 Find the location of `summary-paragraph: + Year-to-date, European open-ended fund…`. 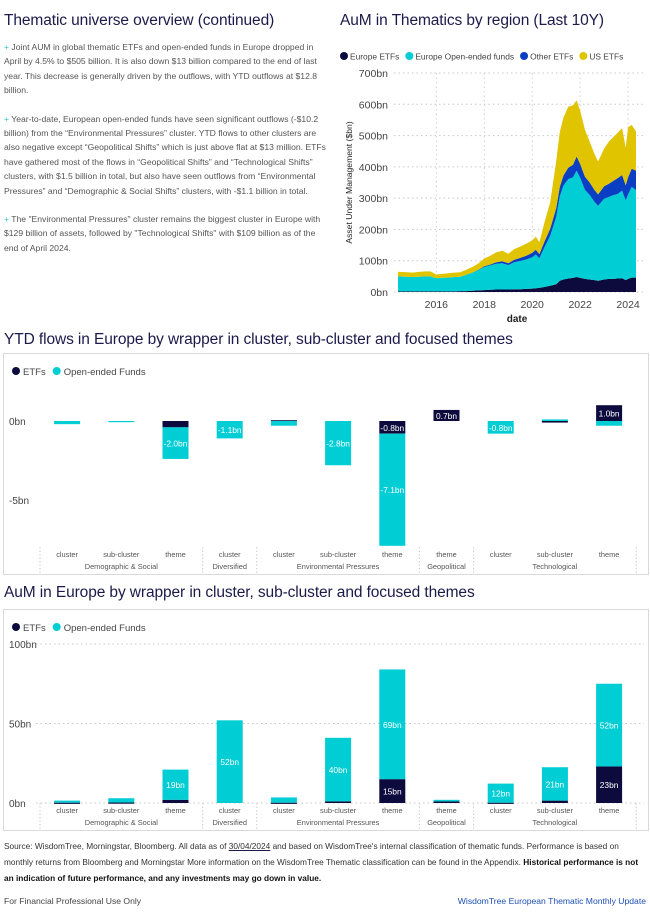

summary-paragraph: + Year-to-date, European open-ended fund… is located at coordinates (165, 155).